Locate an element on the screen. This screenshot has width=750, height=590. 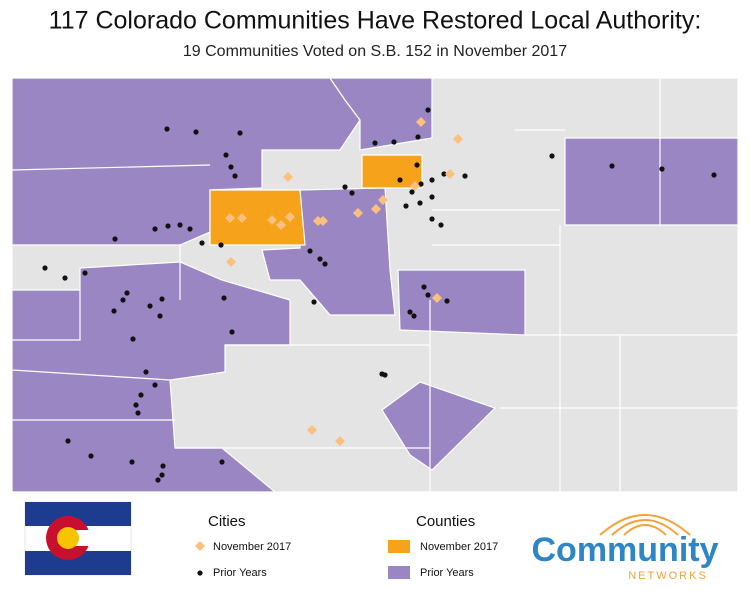
legend-diamond is located at coordinates (200, 546).